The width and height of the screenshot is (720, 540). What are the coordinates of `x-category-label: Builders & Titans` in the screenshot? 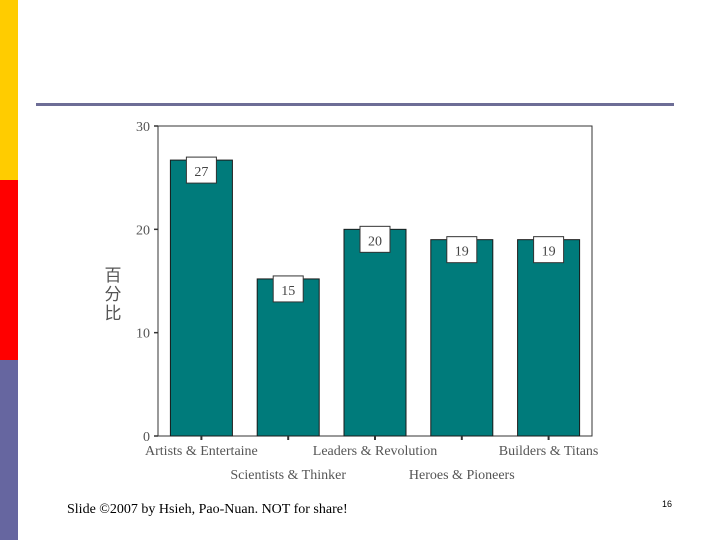 It's located at (549, 451).